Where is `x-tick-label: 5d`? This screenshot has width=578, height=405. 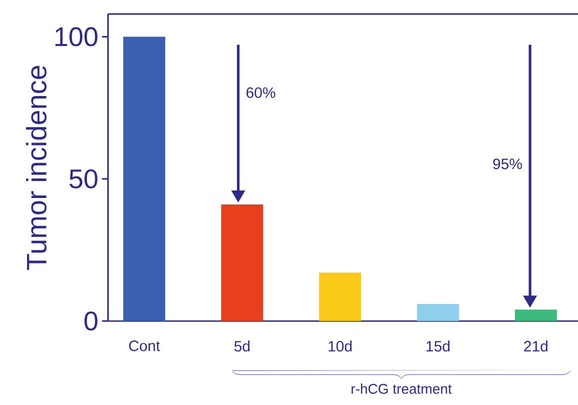 x-tick-label: 5d is located at coordinates (242, 346).